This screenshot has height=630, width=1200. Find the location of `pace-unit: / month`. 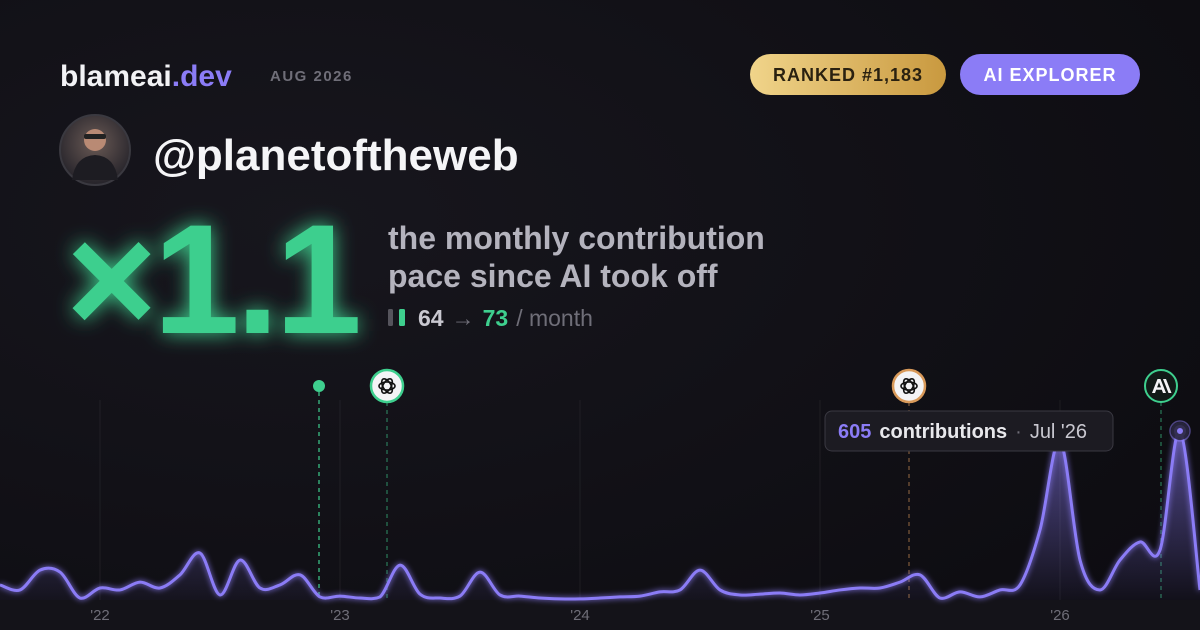

pace-unit: / month is located at coordinates (554, 318).